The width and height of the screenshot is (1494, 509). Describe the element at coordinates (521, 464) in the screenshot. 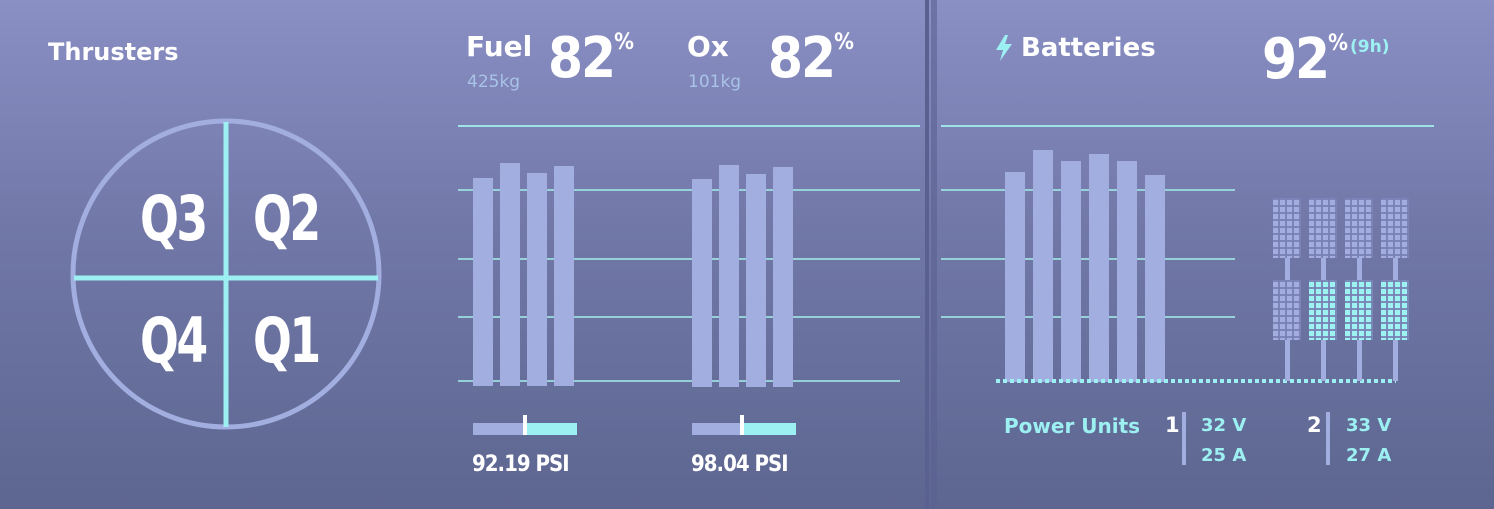

I see `fuel-pressure-readout: 92.19 PSI` at that location.